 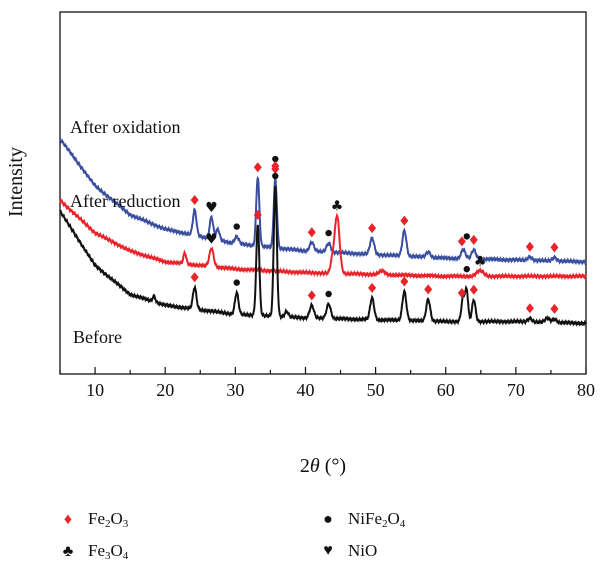 I want to click on x-axis-label-theta: θ, so click(x=315, y=466).